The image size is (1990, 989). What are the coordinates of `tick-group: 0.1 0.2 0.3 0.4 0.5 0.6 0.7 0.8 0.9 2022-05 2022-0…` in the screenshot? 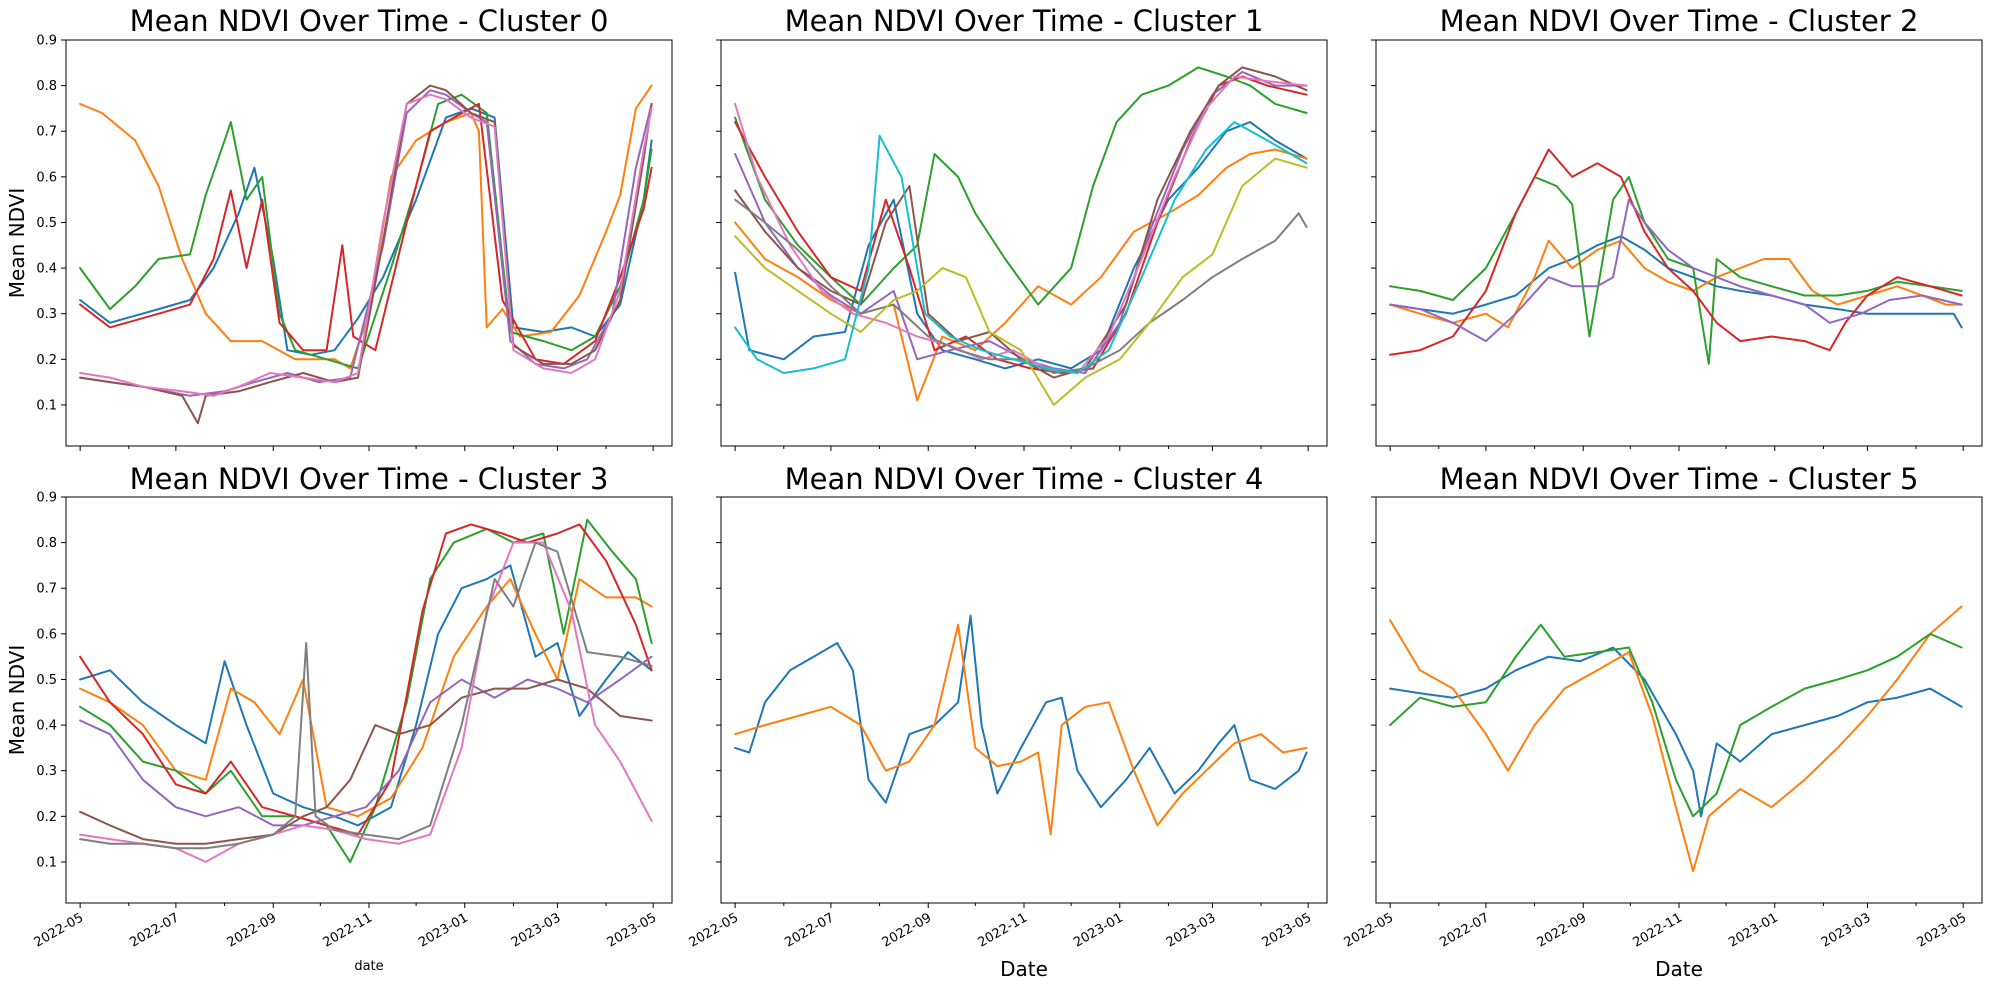 It's located at (346, 721).